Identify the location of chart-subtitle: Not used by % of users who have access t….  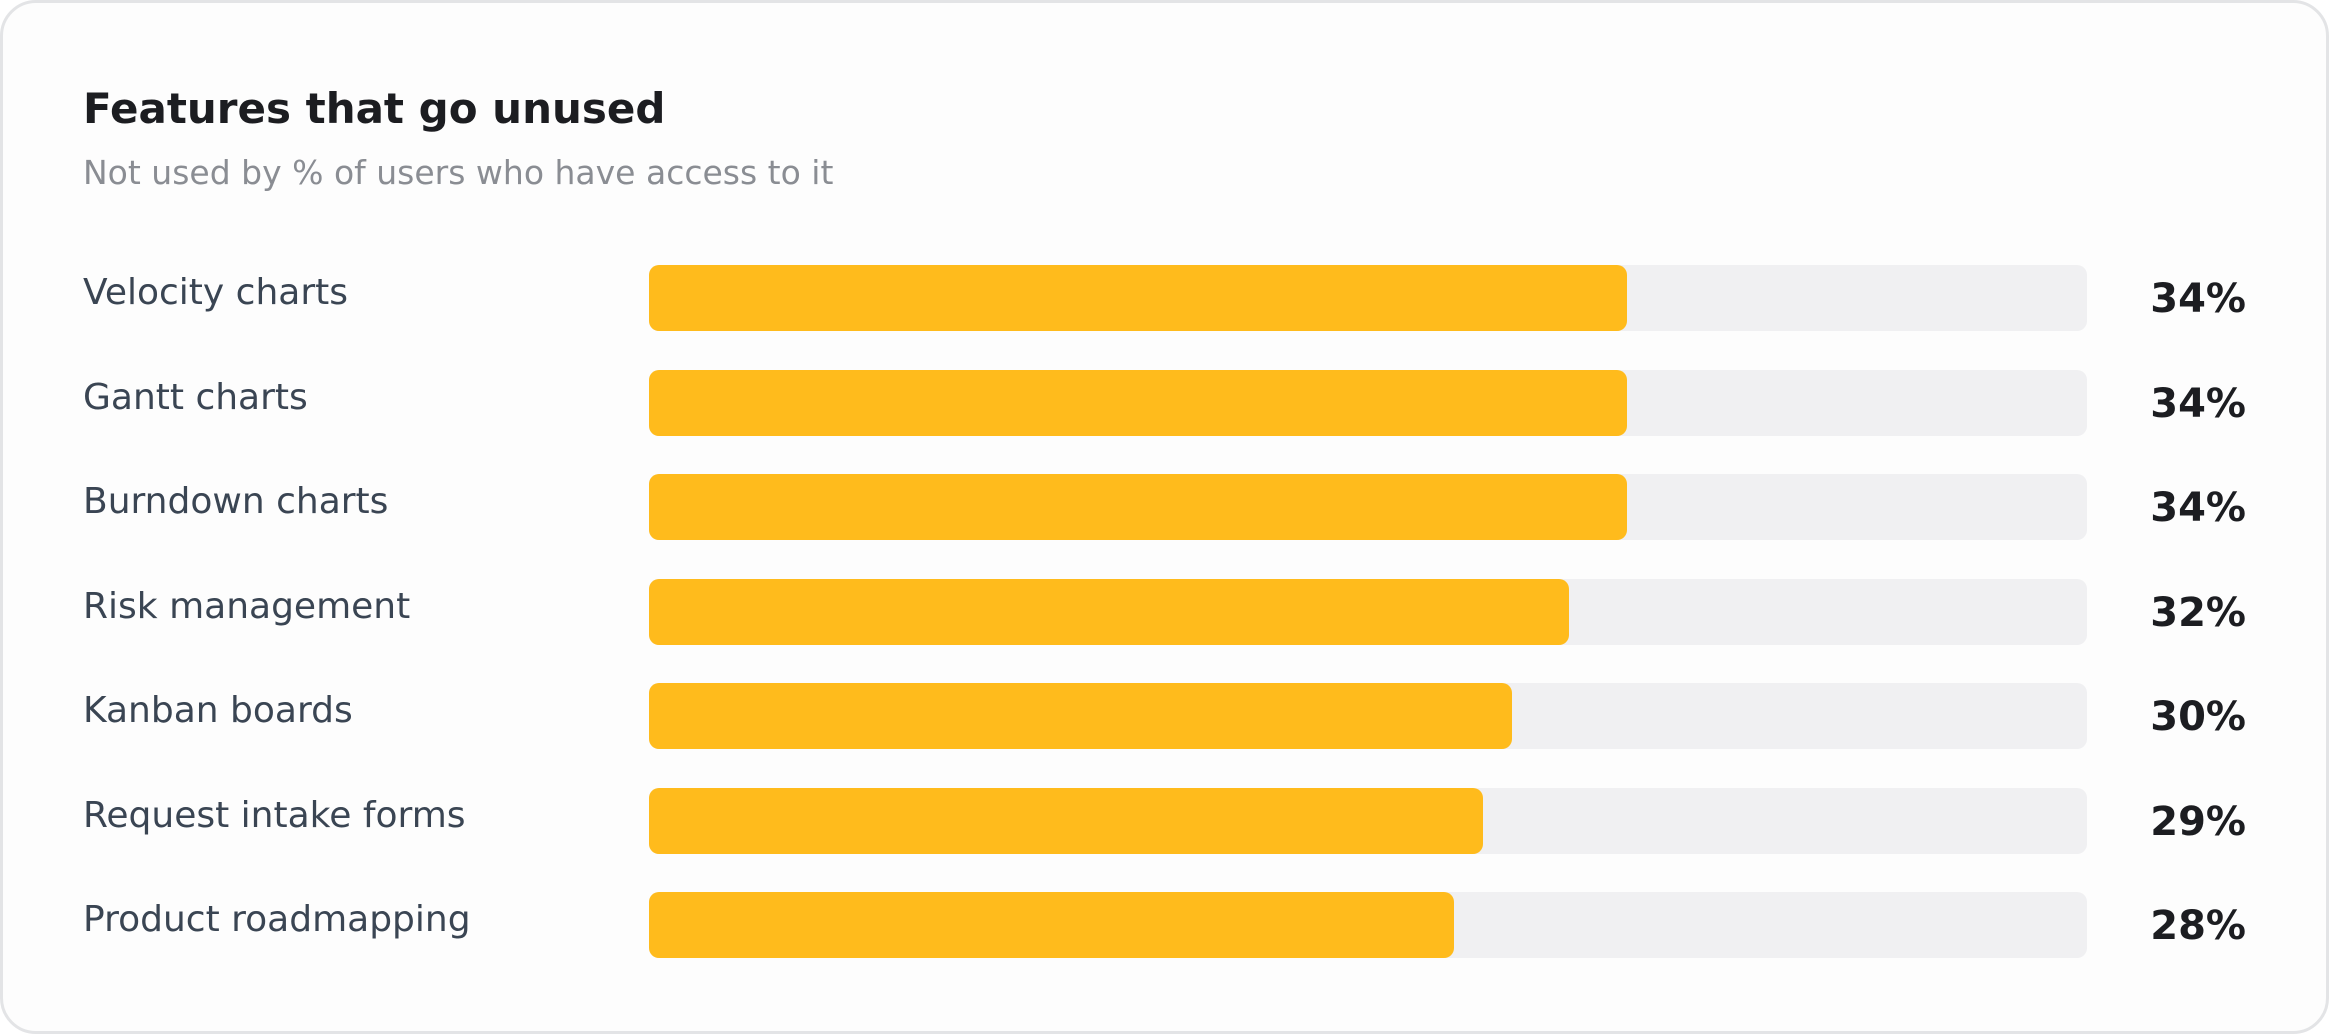
(458, 172).